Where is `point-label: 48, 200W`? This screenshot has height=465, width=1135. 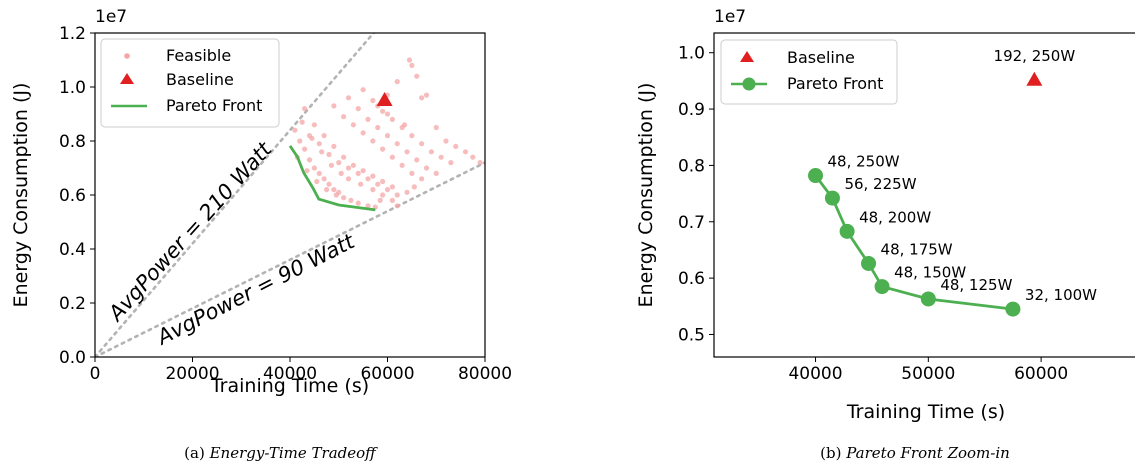
point-label: 48, 200W is located at coordinates (895, 217).